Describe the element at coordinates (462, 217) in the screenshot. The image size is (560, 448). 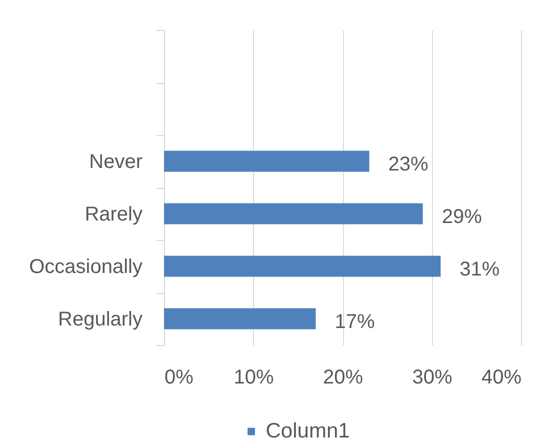
I see `data-label: 29%` at that location.